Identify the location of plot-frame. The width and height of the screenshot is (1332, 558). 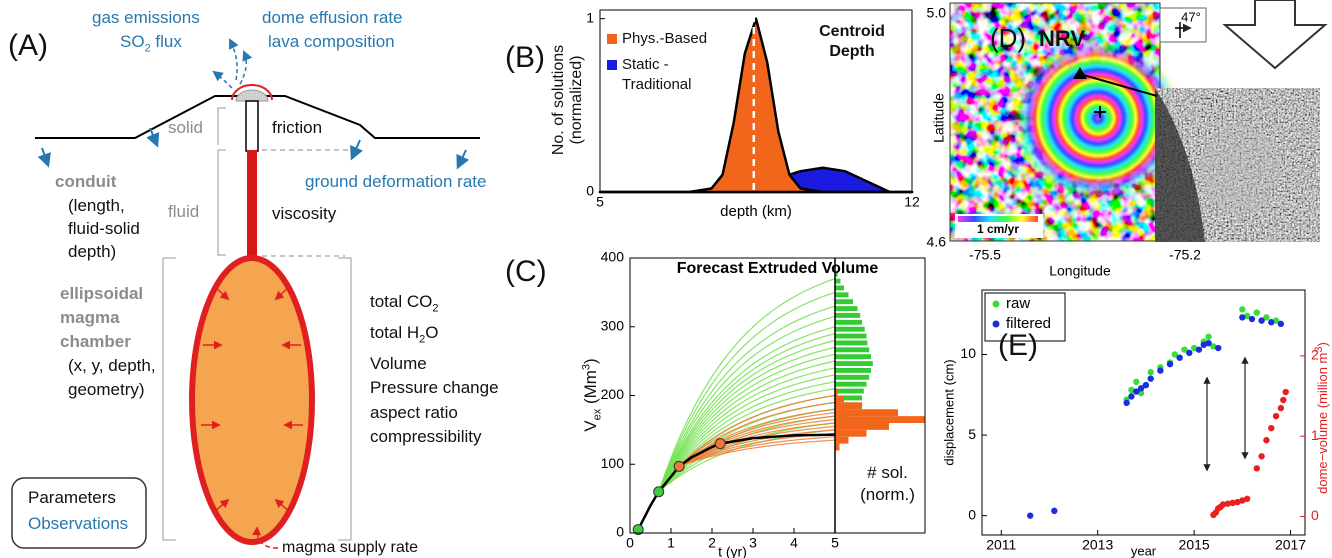
(756, 101).